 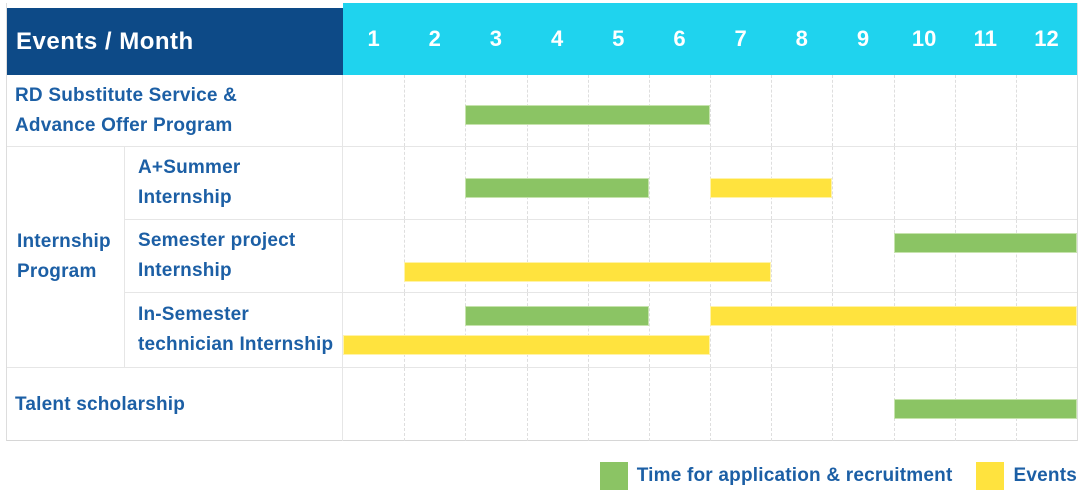 I want to click on month-header-row: 1 2 3 4 5 6 7 8 9 10 11 12, so click(x=710, y=39).